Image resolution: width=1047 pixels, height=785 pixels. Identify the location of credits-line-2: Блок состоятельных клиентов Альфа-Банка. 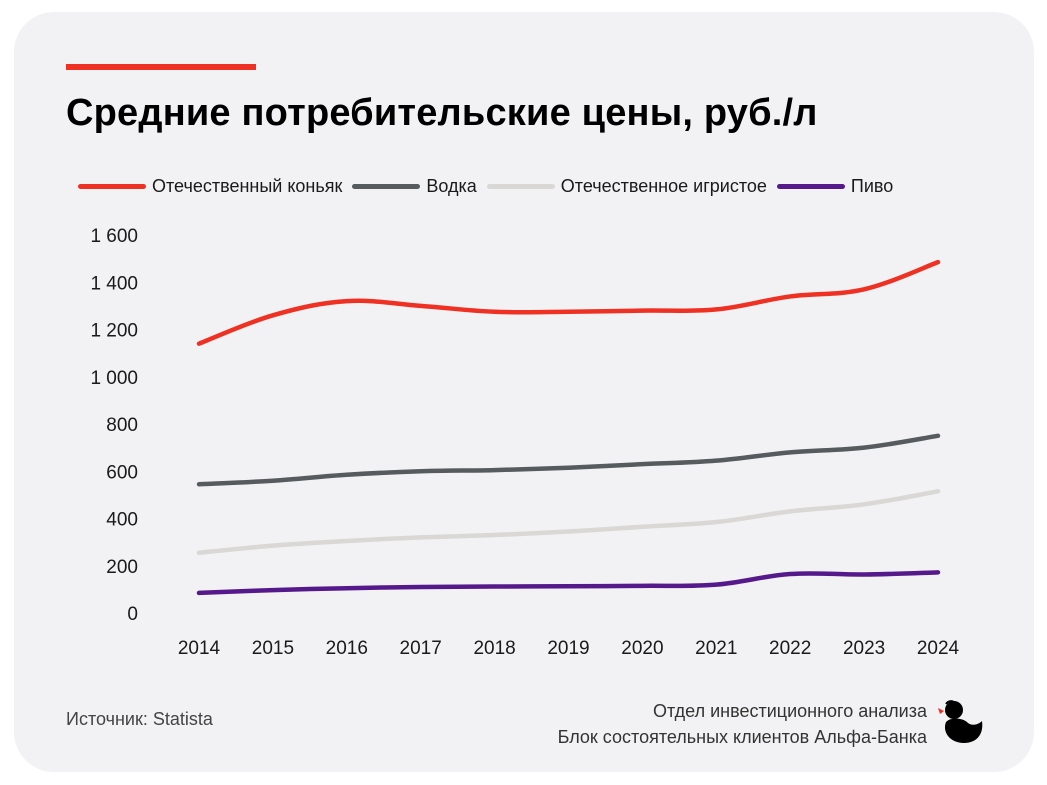
(742, 737).